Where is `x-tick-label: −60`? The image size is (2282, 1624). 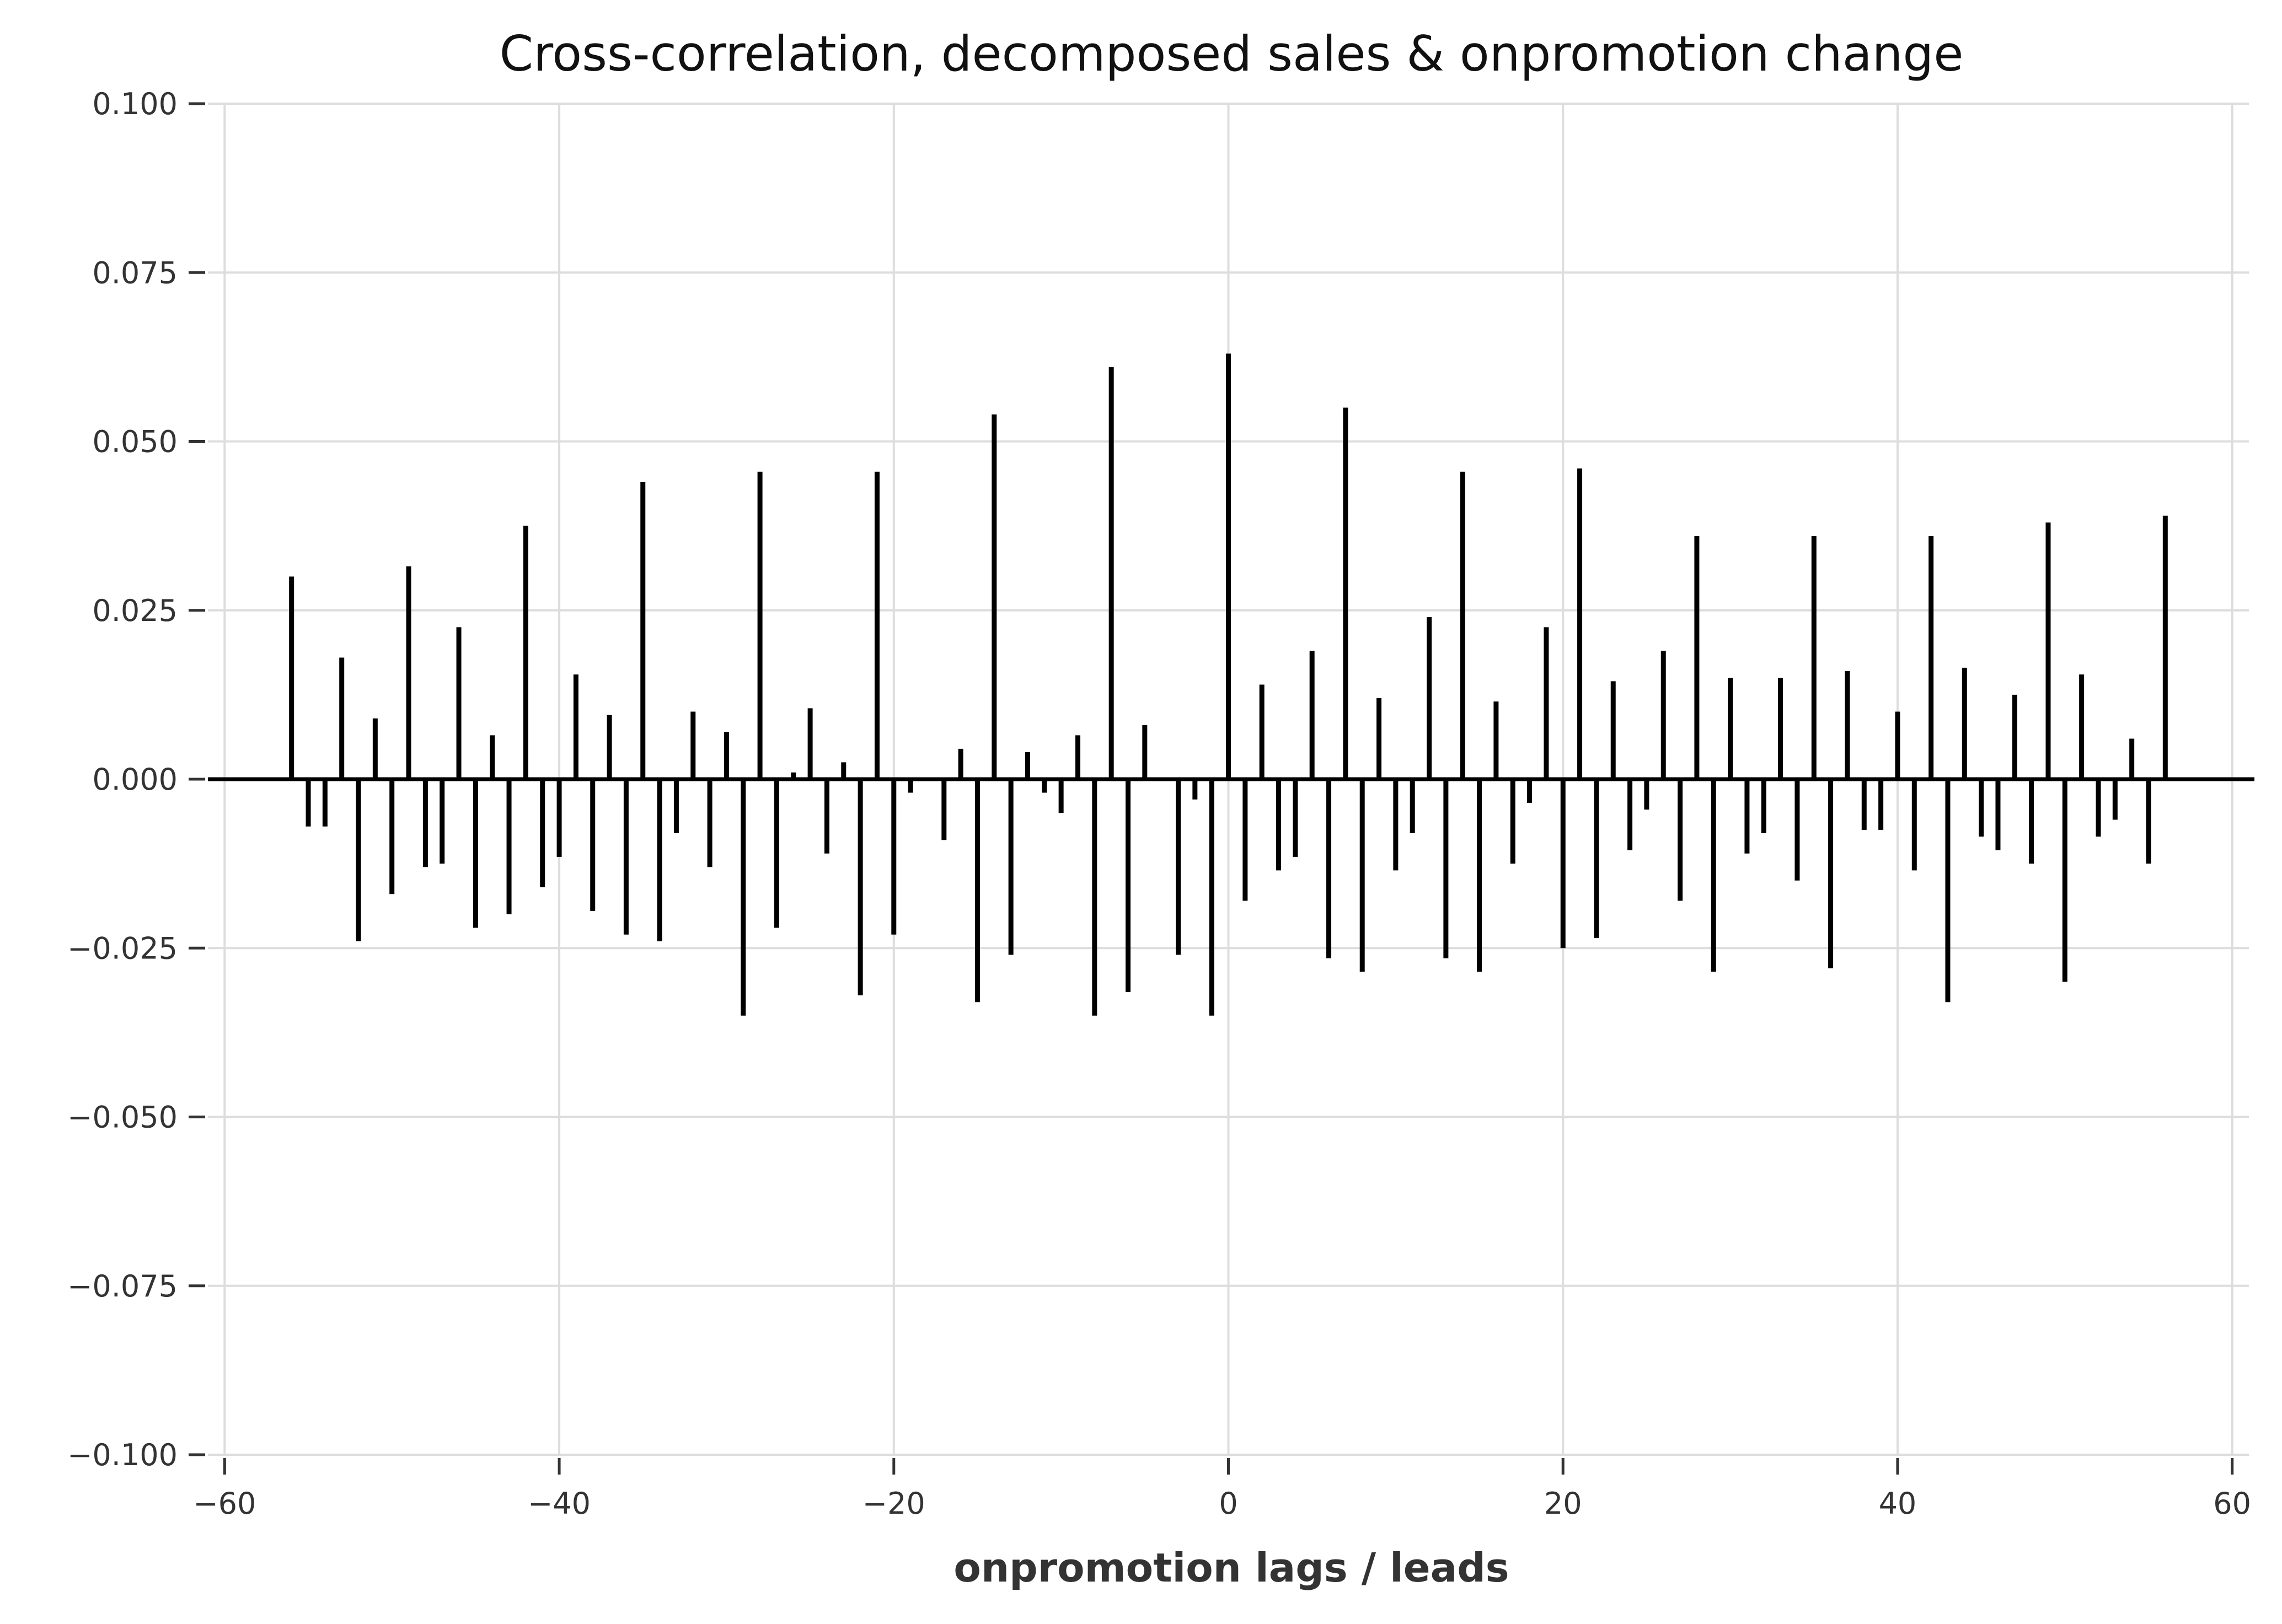
x-tick-label: −60 is located at coordinates (224, 1504).